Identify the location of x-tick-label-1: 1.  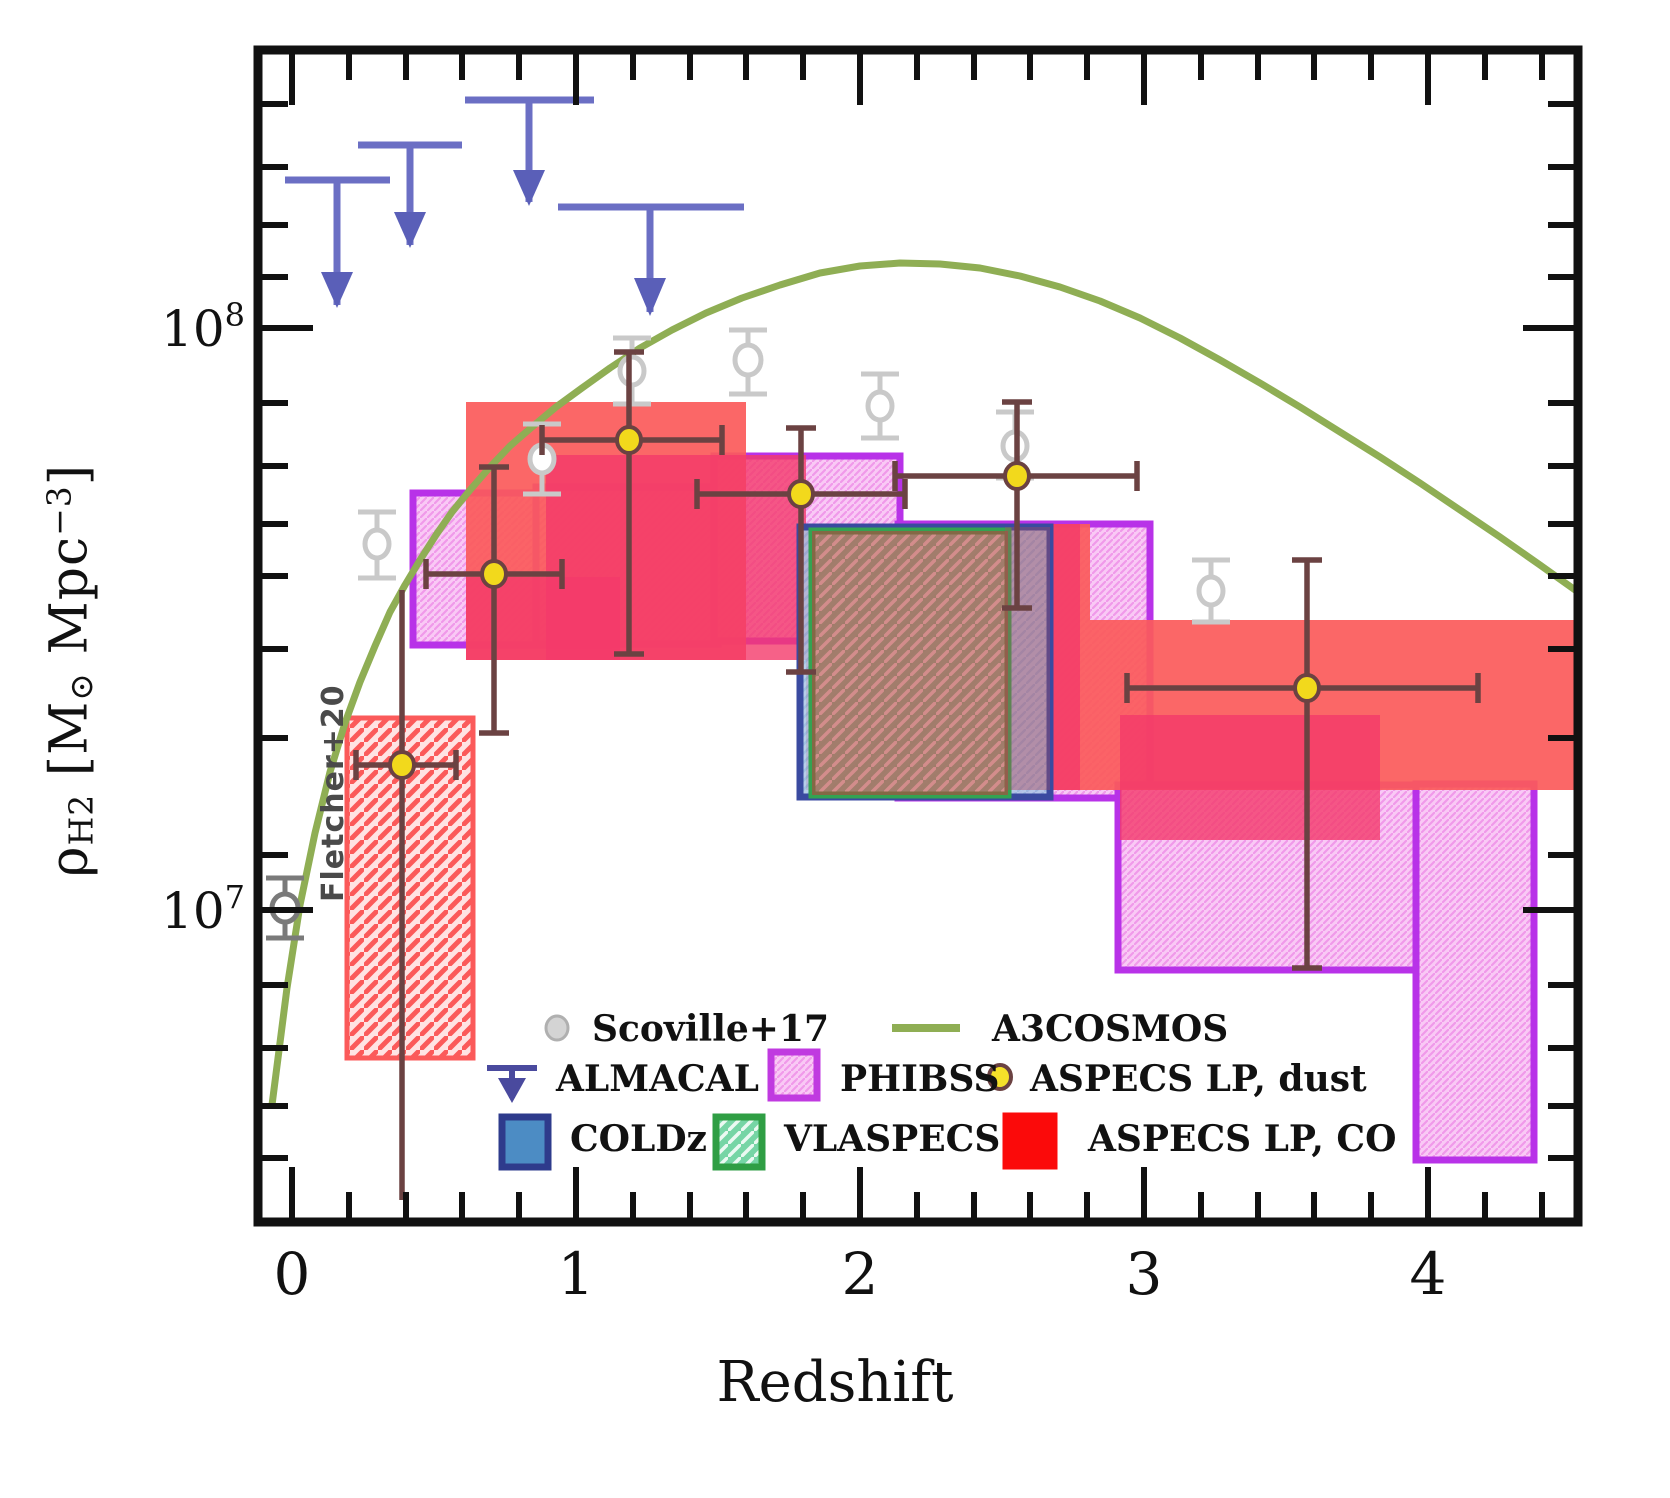
(576, 1274).